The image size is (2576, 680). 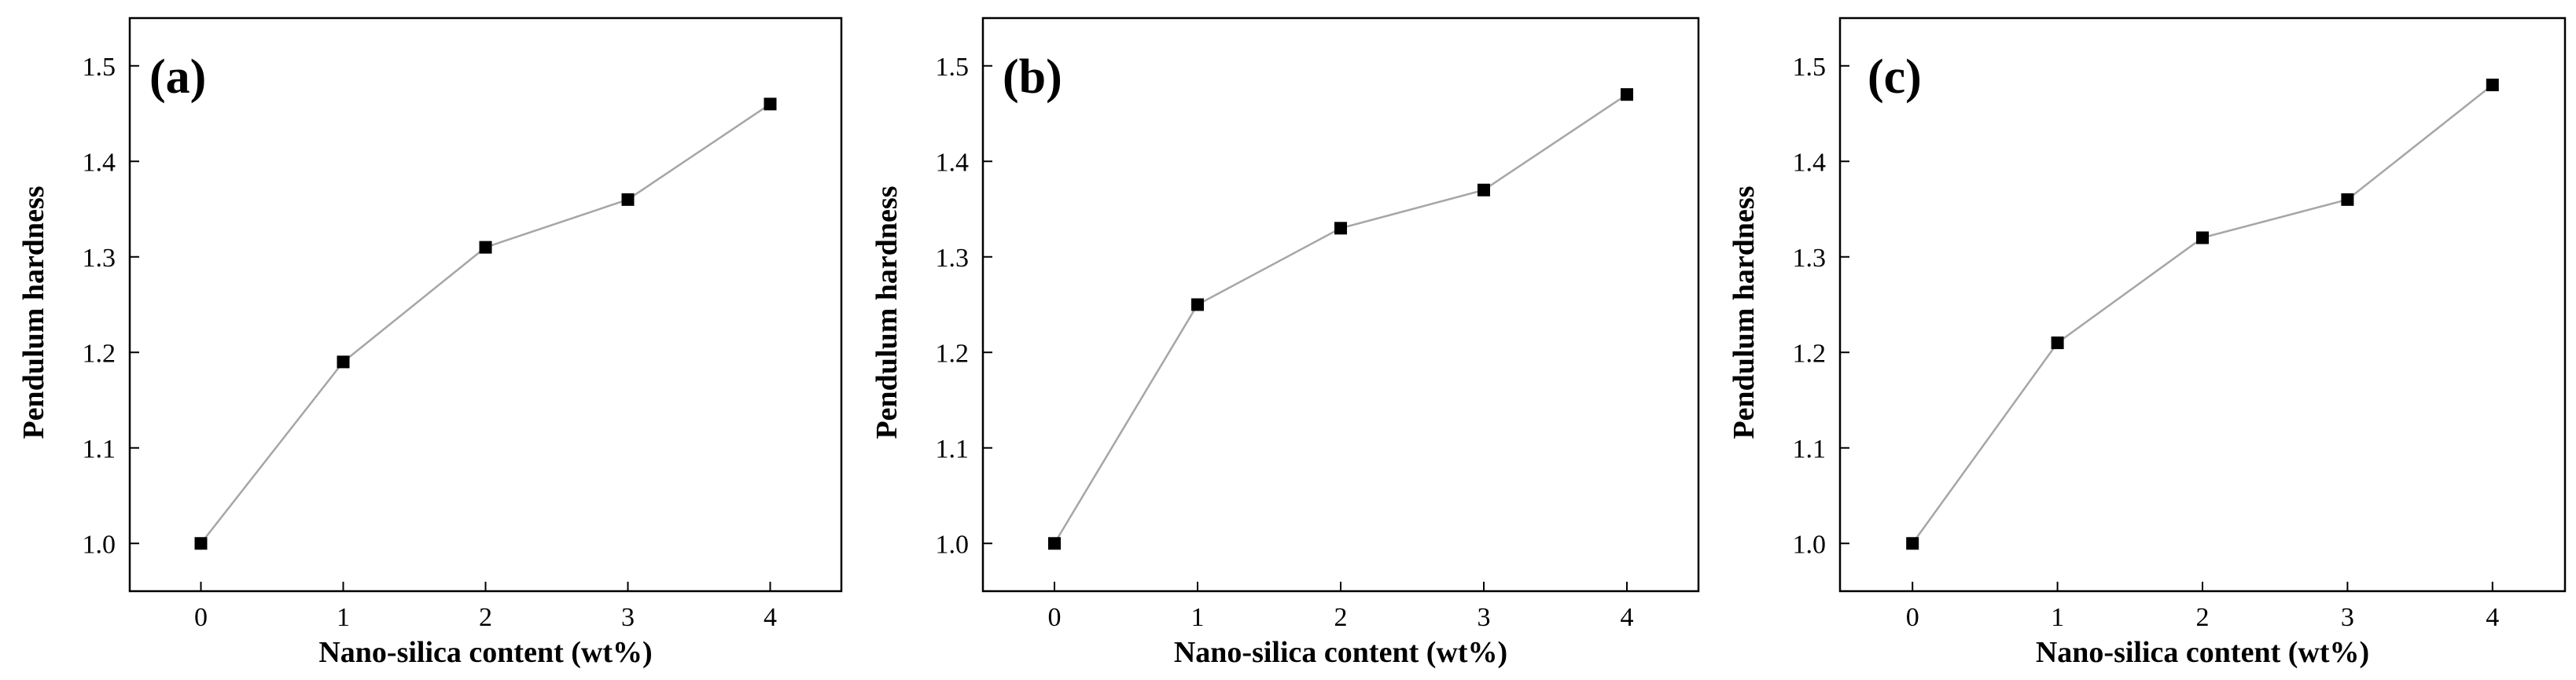 I want to click on panel-label: (b), so click(x=1033, y=77).